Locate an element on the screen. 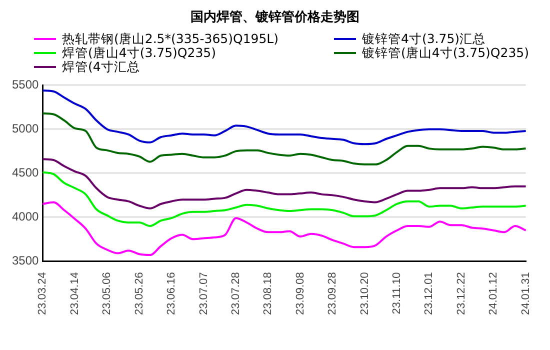  x-tick-label: 23.04.14 is located at coordinates (74, 294).